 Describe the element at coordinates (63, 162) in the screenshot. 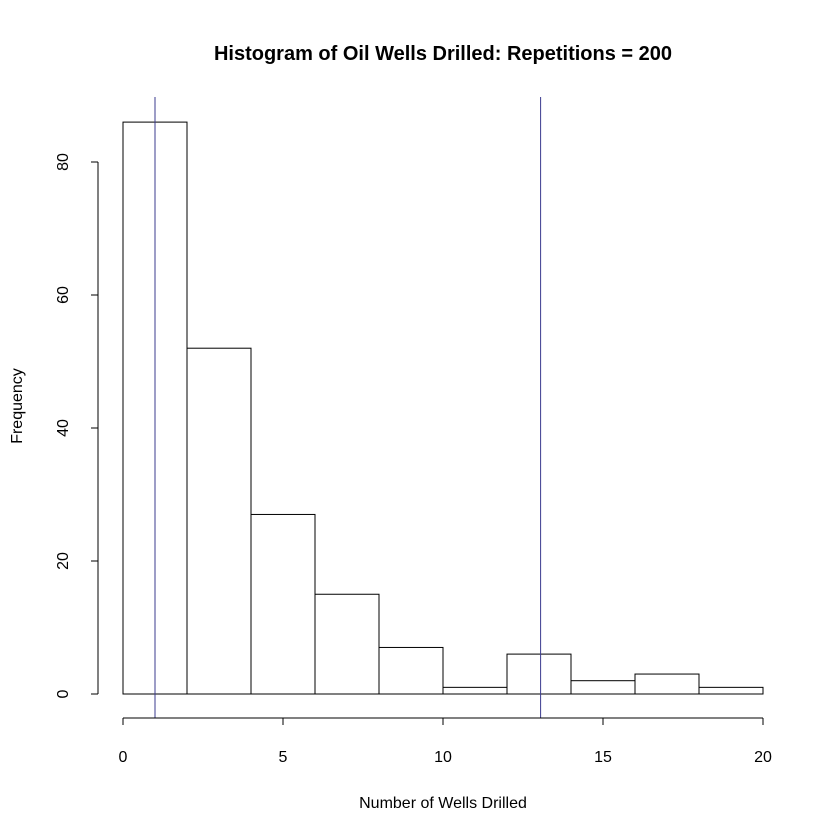

I see `y-tick-label-4: 80` at that location.